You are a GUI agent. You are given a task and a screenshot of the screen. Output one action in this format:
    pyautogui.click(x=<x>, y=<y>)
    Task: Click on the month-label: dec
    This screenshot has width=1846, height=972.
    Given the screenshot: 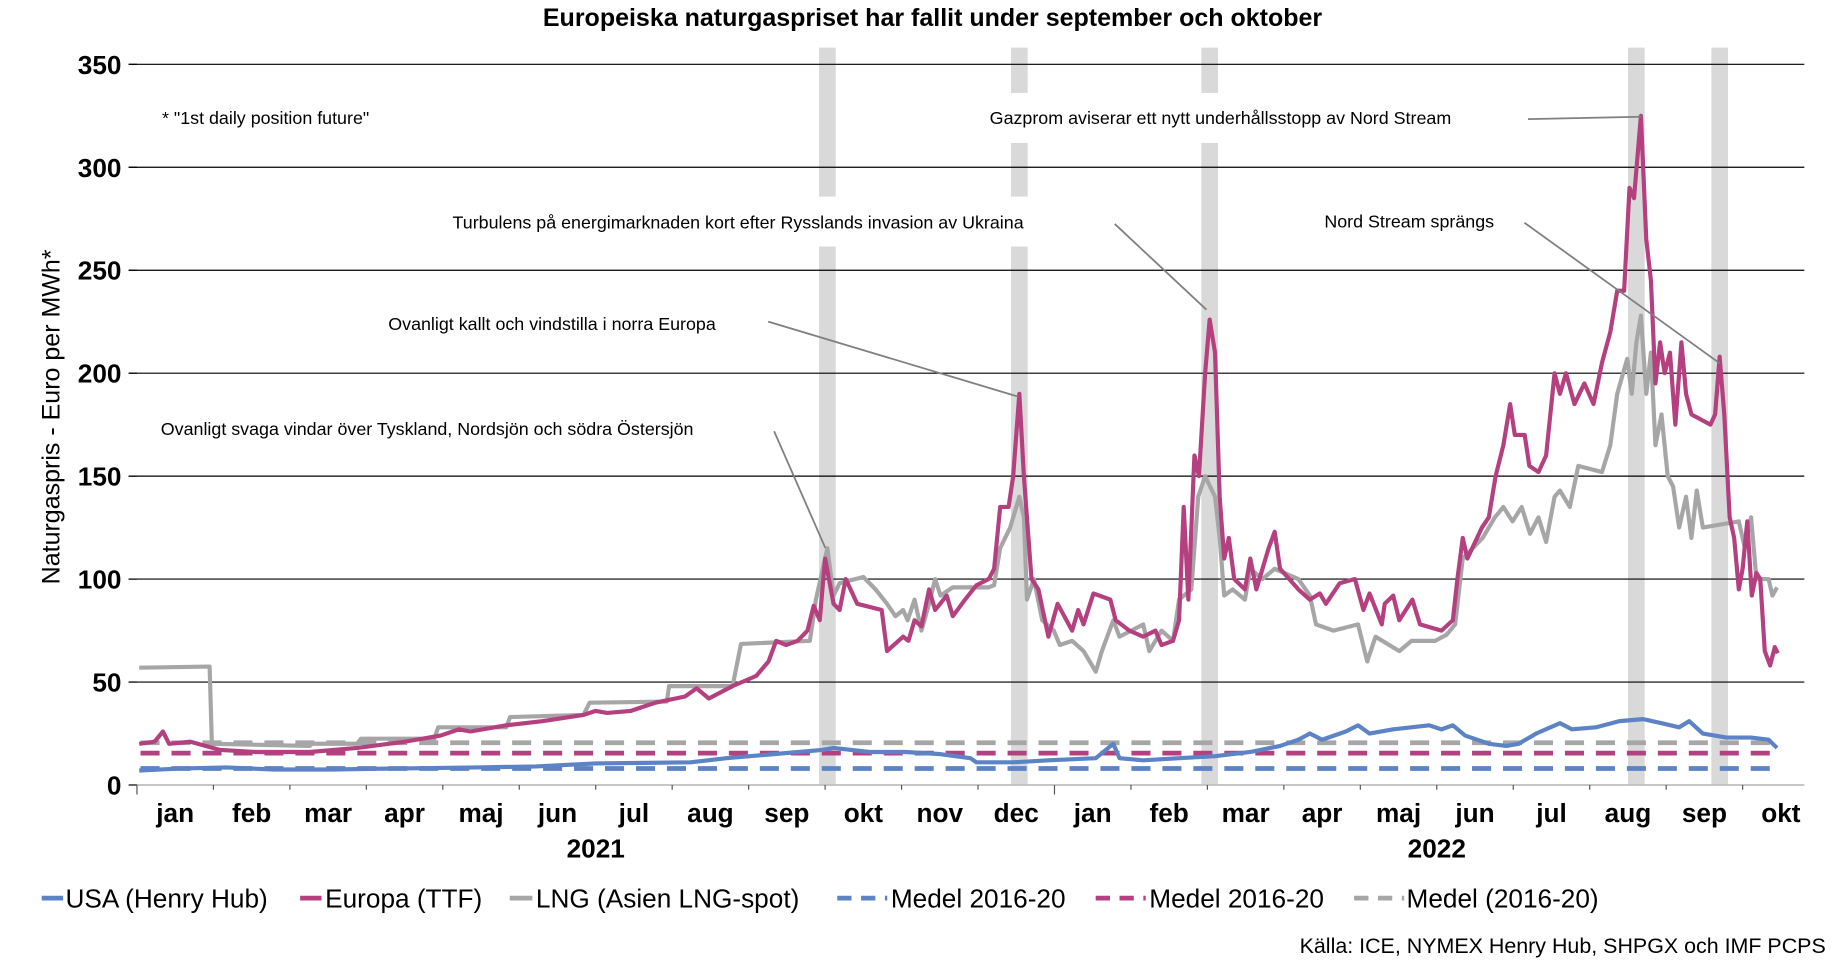 What is the action you would take?
    pyautogui.click(x=1016, y=813)
    